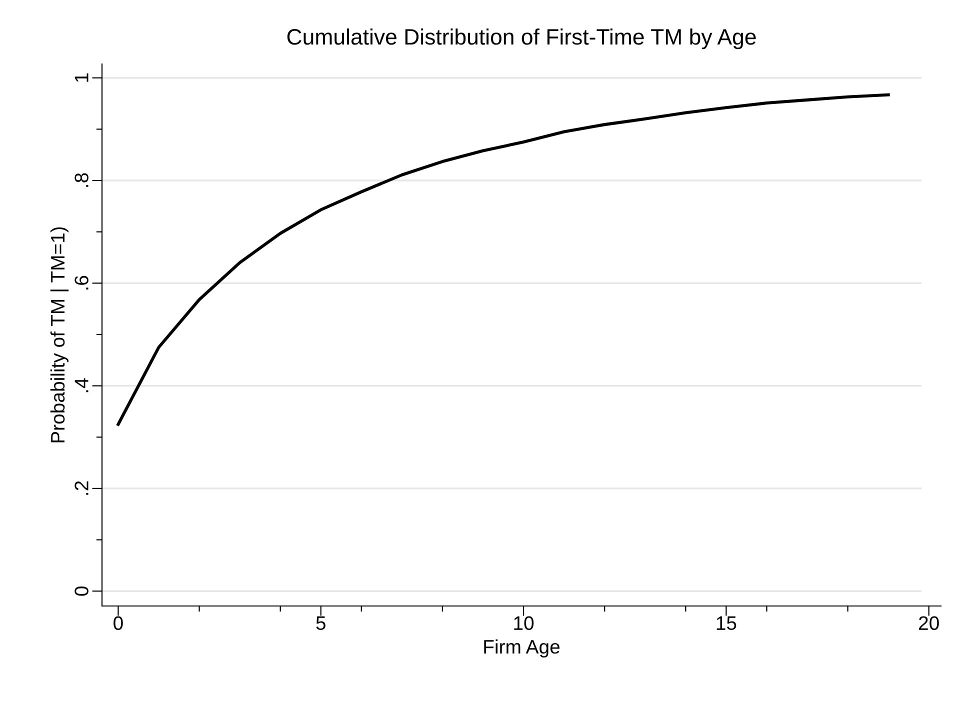 The height and width of the screenshot is (702, 967). I want to click on x-tick-label: 10, so click(524, 623).